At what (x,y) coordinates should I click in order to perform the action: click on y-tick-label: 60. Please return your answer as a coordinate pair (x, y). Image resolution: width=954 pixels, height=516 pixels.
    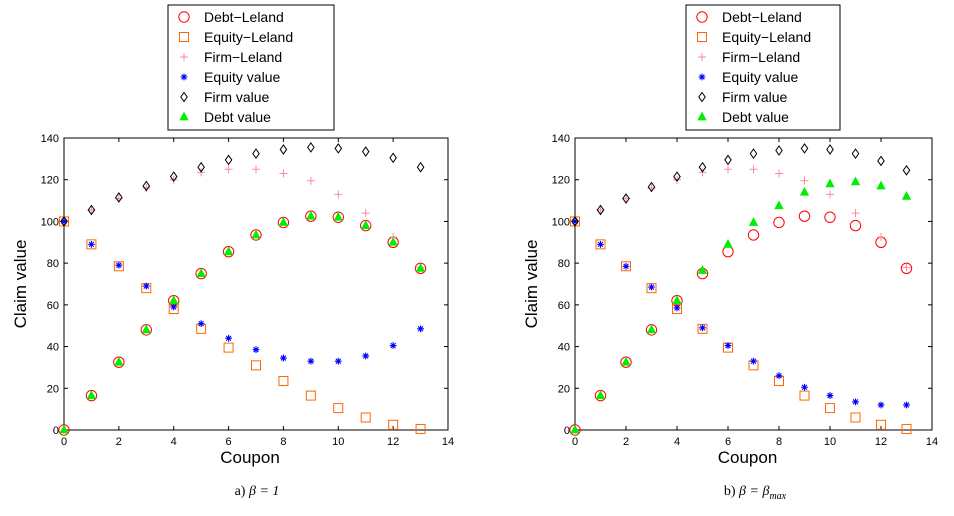
    Looking at the image, I should click on (564, 306).